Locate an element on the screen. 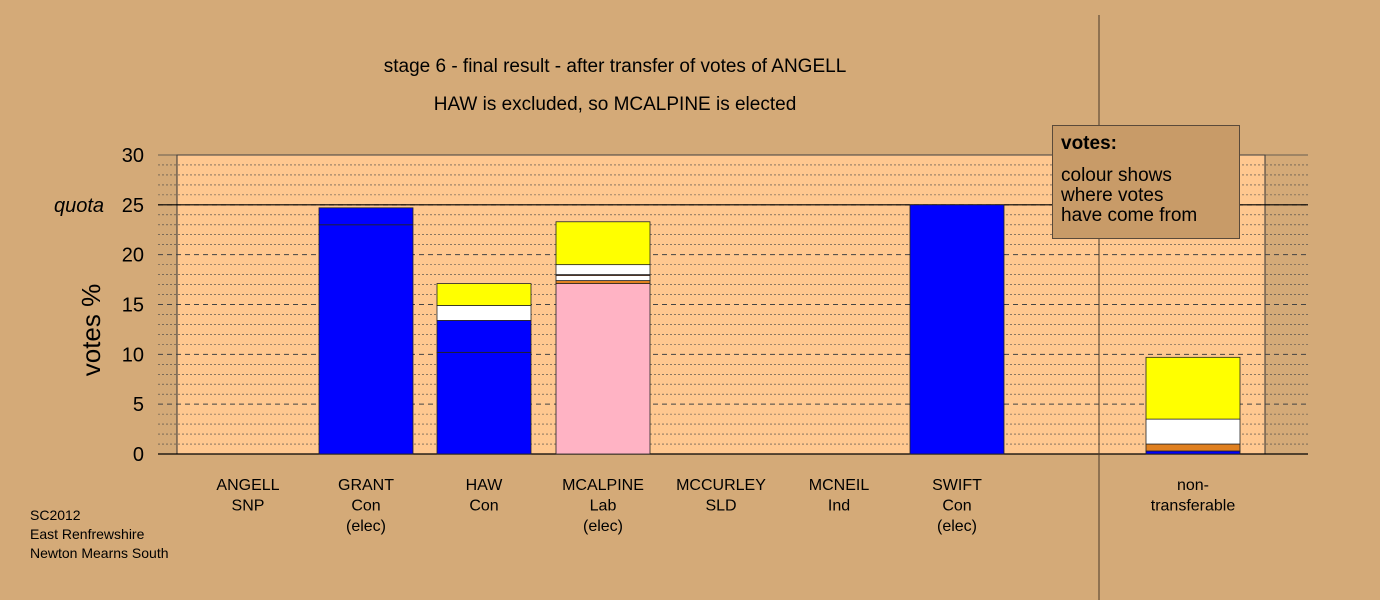  x-tick-label: MCNEIL is located at coordinates (839, 485).